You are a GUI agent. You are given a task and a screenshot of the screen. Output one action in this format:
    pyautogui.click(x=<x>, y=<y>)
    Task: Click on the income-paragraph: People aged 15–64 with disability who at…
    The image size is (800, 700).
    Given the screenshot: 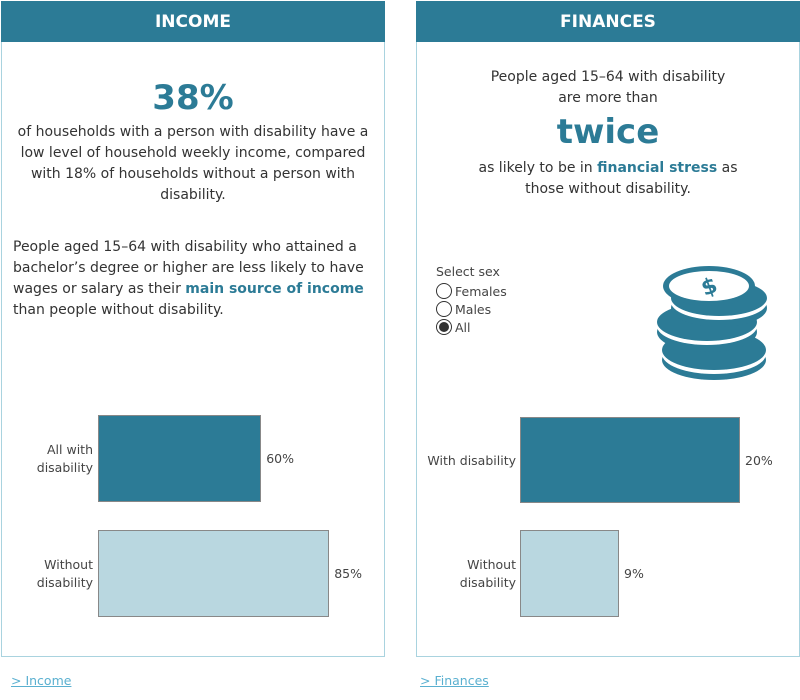 What is the action you would take?
    pyautogui.click(x=191, y=279)
    